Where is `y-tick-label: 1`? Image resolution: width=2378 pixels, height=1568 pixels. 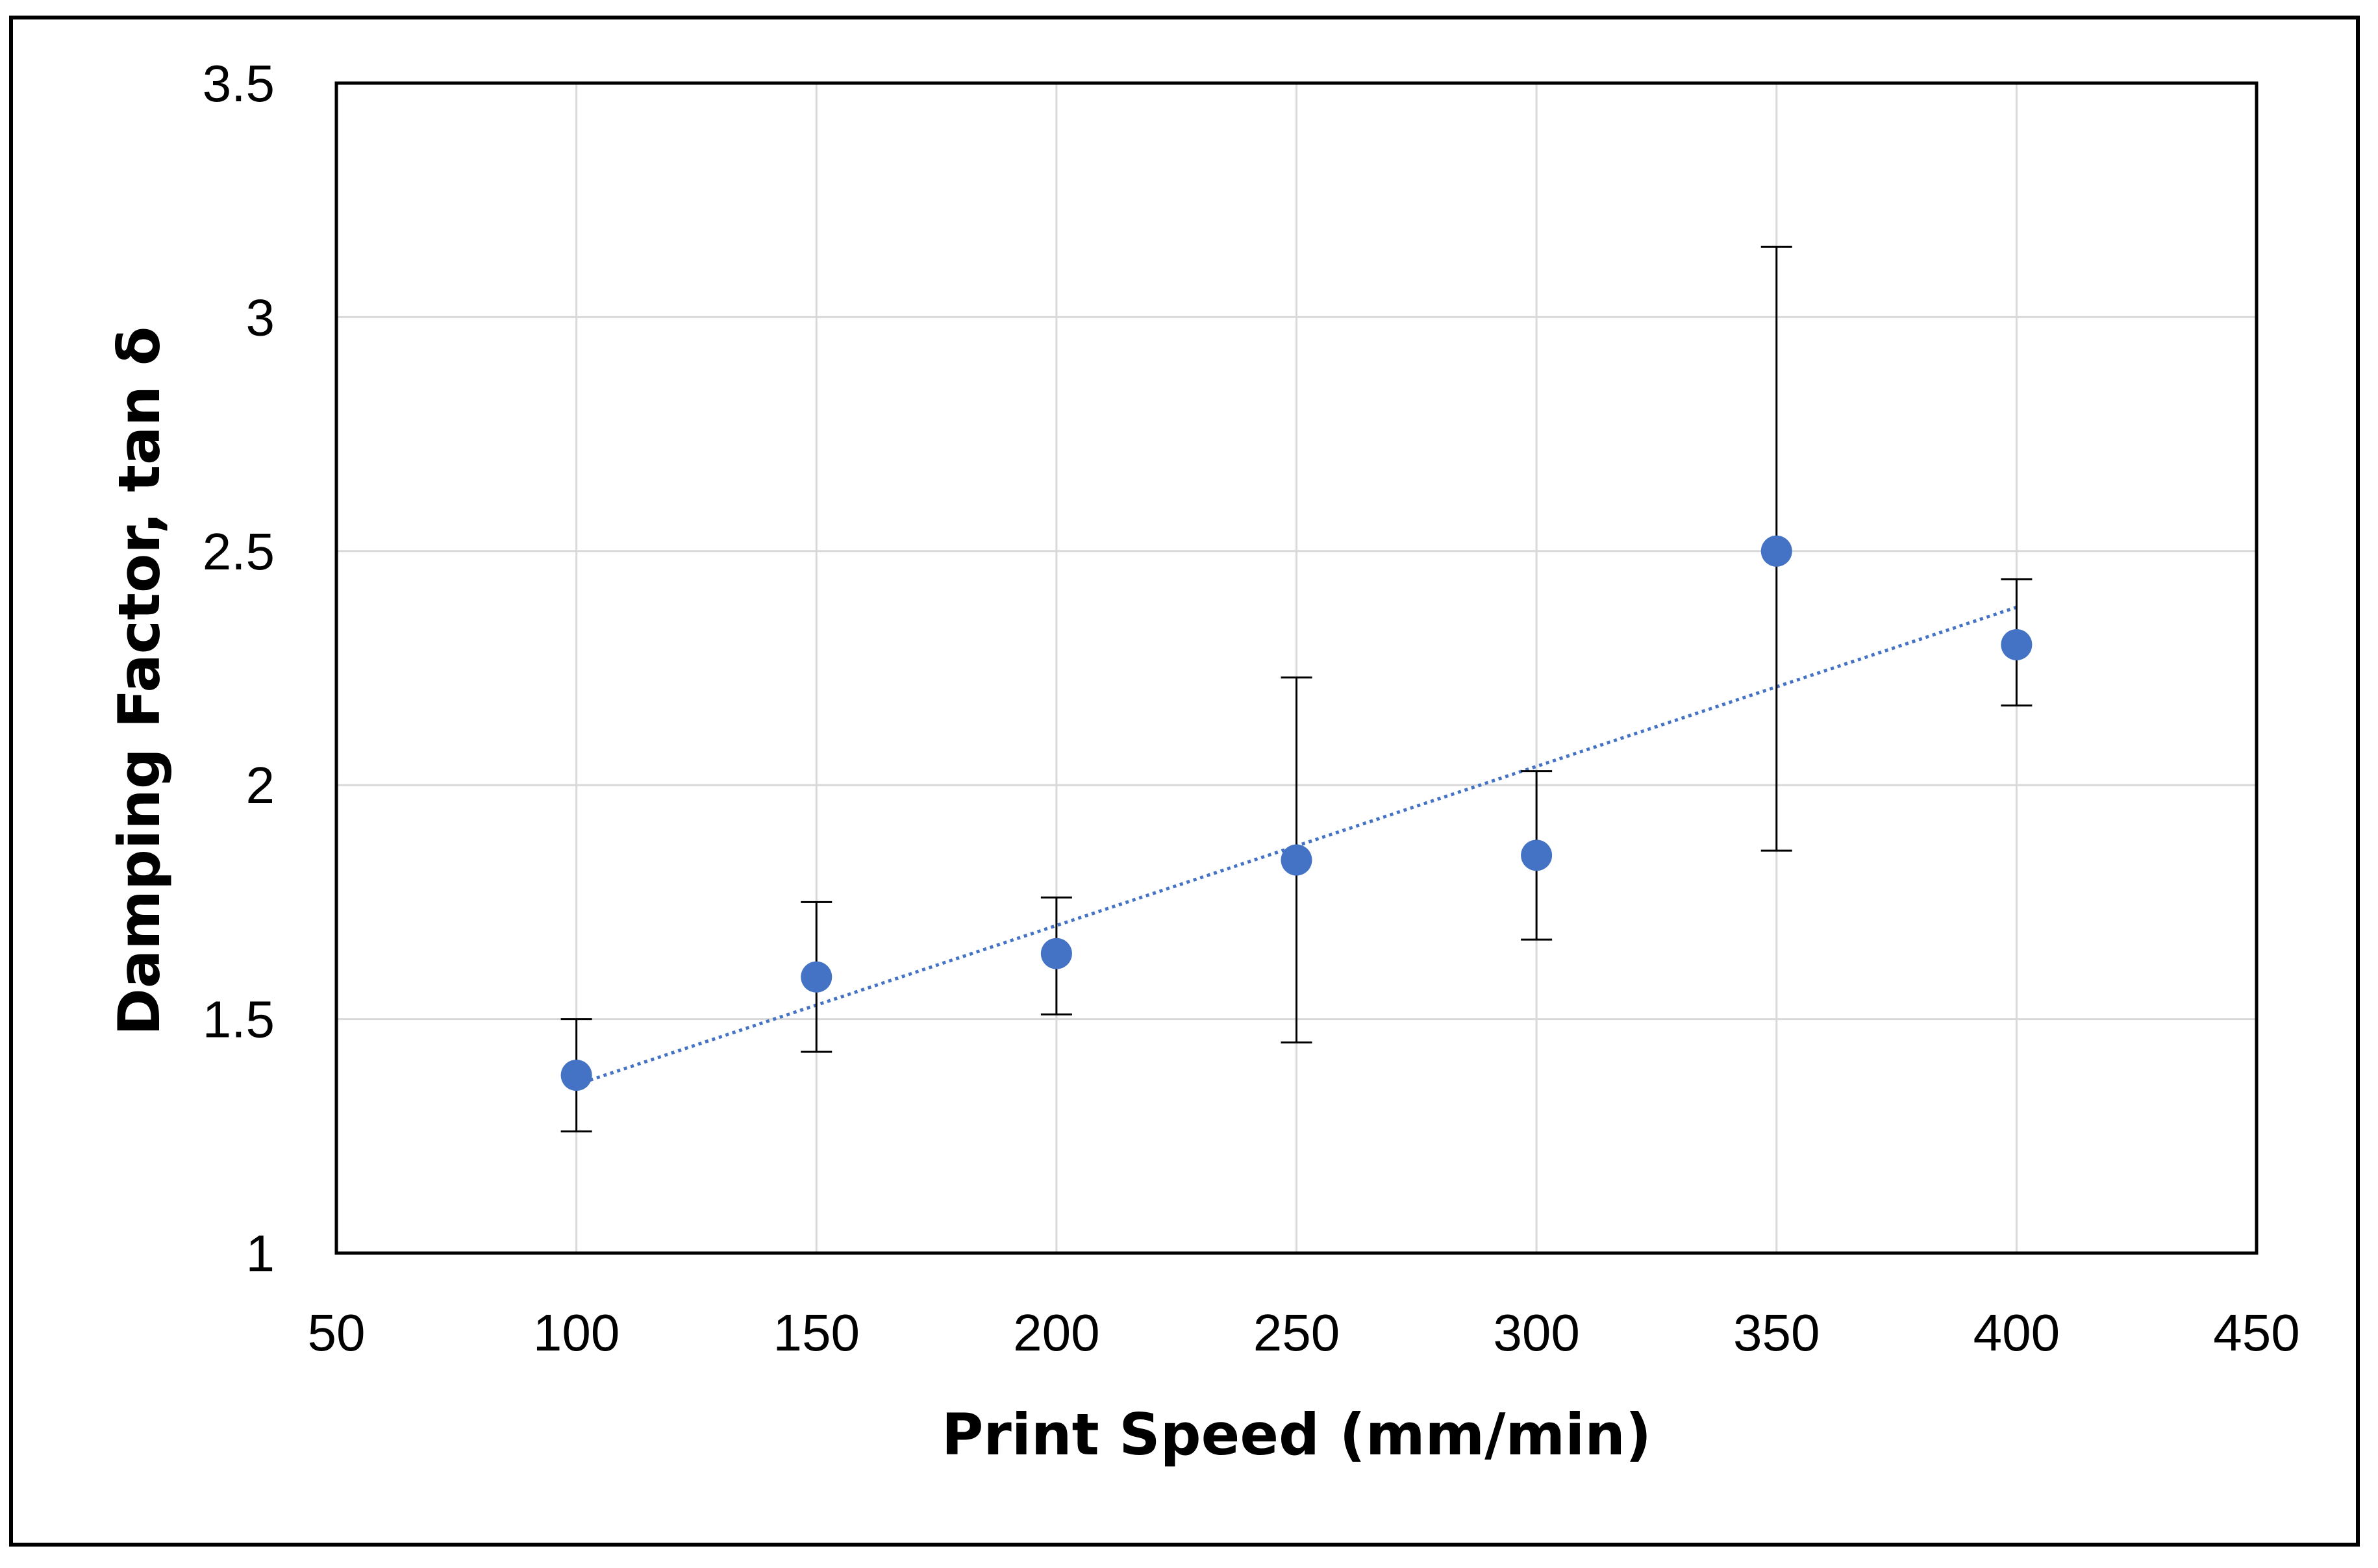 y-tick-label: 1 is located at coordinates (260, 1253).